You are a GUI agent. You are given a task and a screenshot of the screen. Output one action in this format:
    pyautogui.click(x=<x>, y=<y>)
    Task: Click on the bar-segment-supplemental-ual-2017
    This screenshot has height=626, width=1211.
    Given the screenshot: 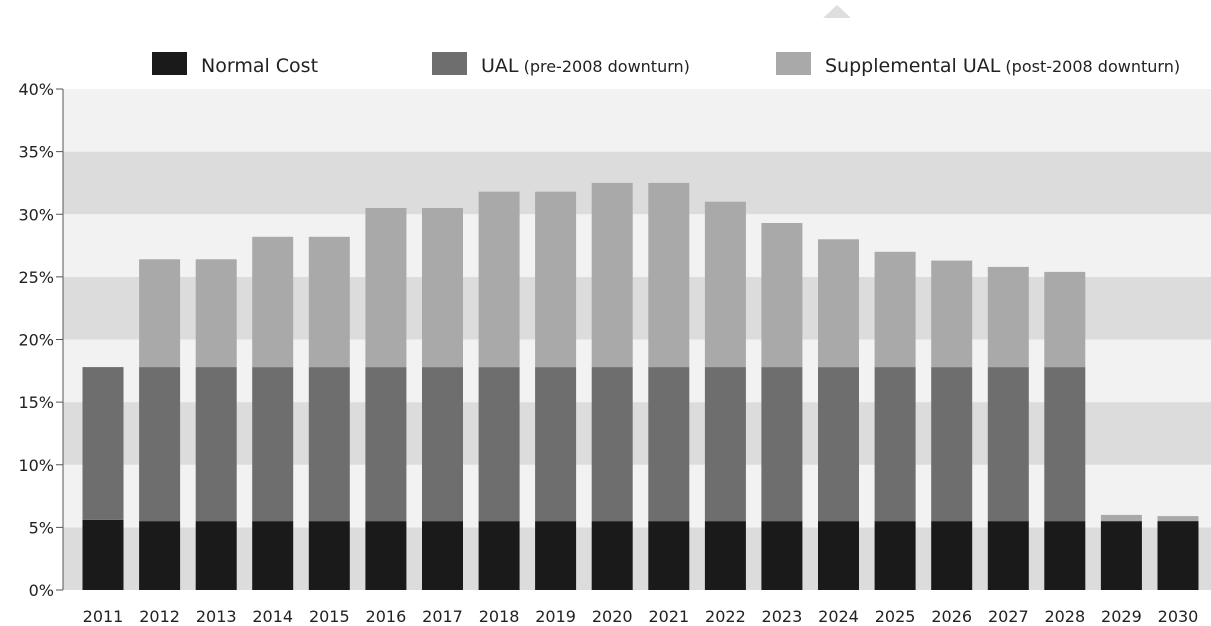 What is the action you would take?
    pyautogui.click(x=442, y=288)
    